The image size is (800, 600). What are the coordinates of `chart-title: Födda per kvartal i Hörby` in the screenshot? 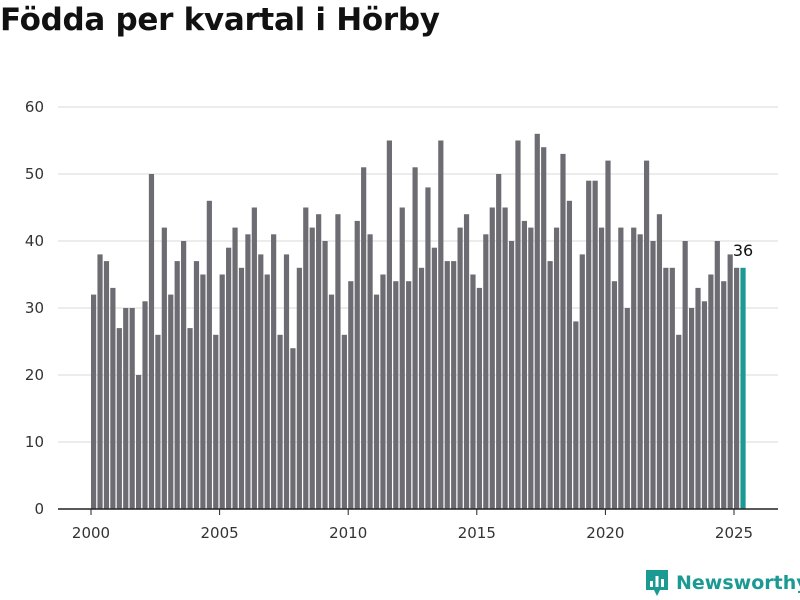 It's located at (220, 20).